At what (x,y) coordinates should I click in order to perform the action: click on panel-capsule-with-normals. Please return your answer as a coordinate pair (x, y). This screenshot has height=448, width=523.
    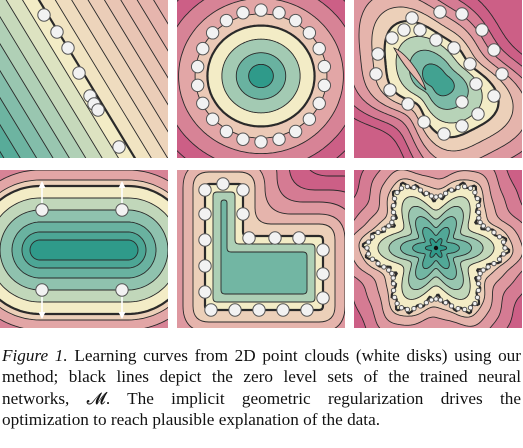
    Looking at the image, I should click on (84, 249).